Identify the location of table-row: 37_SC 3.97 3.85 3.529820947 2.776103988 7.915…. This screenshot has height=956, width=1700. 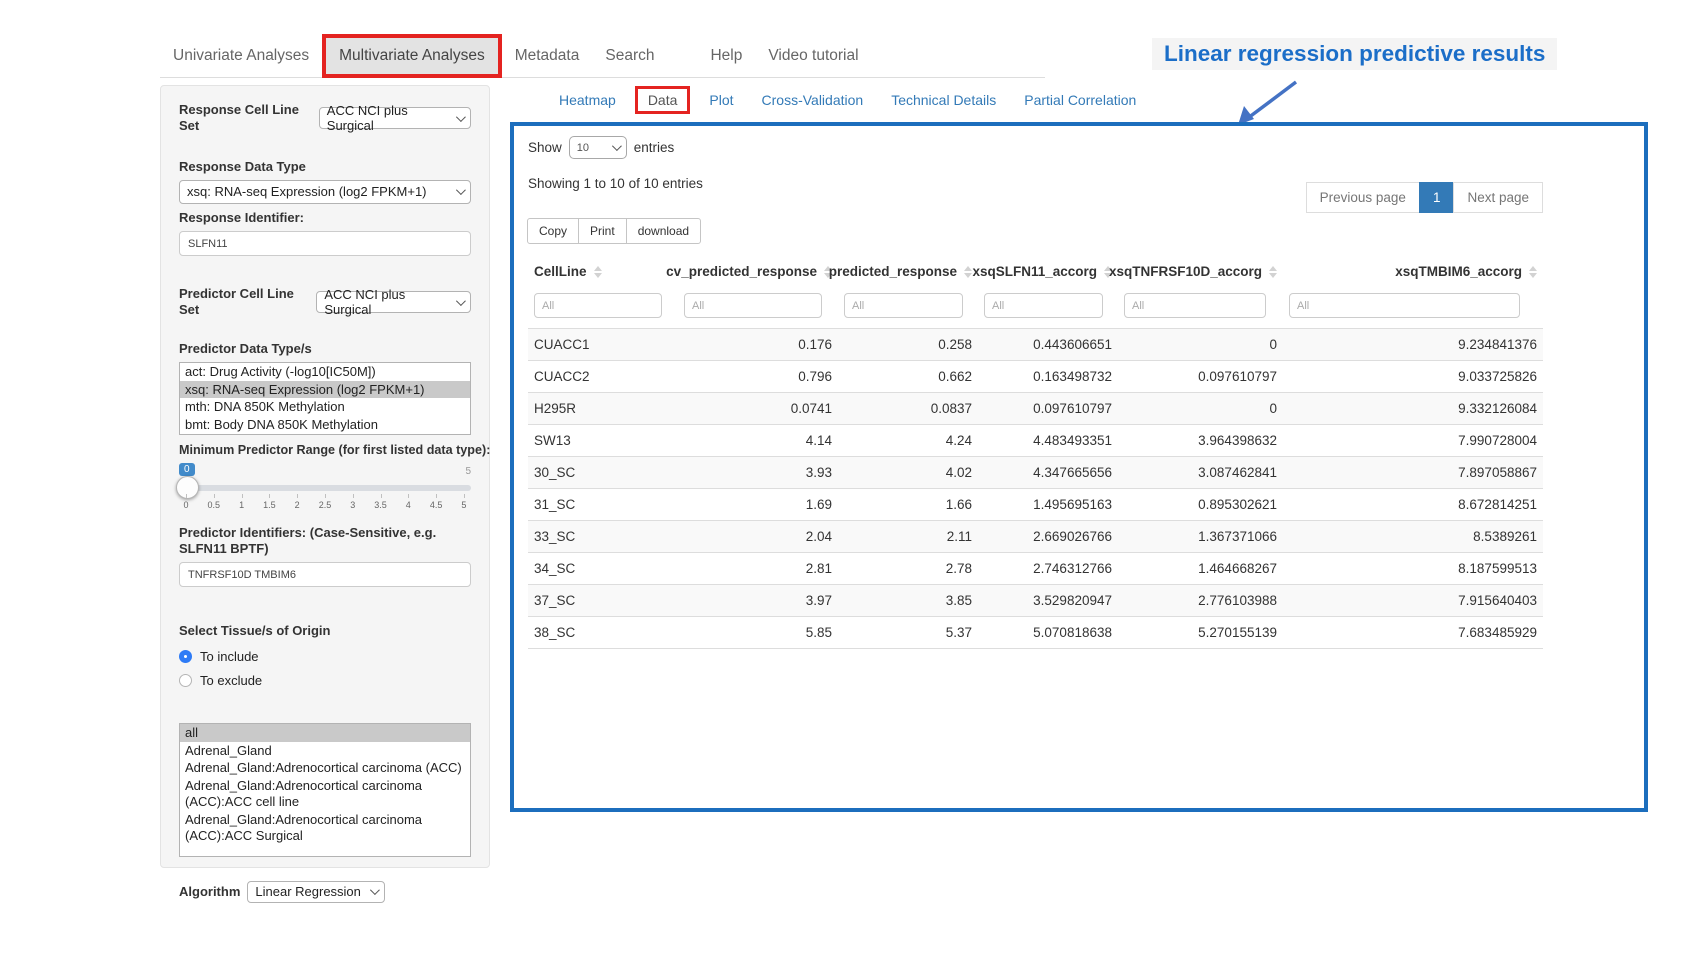
(1035, 600).